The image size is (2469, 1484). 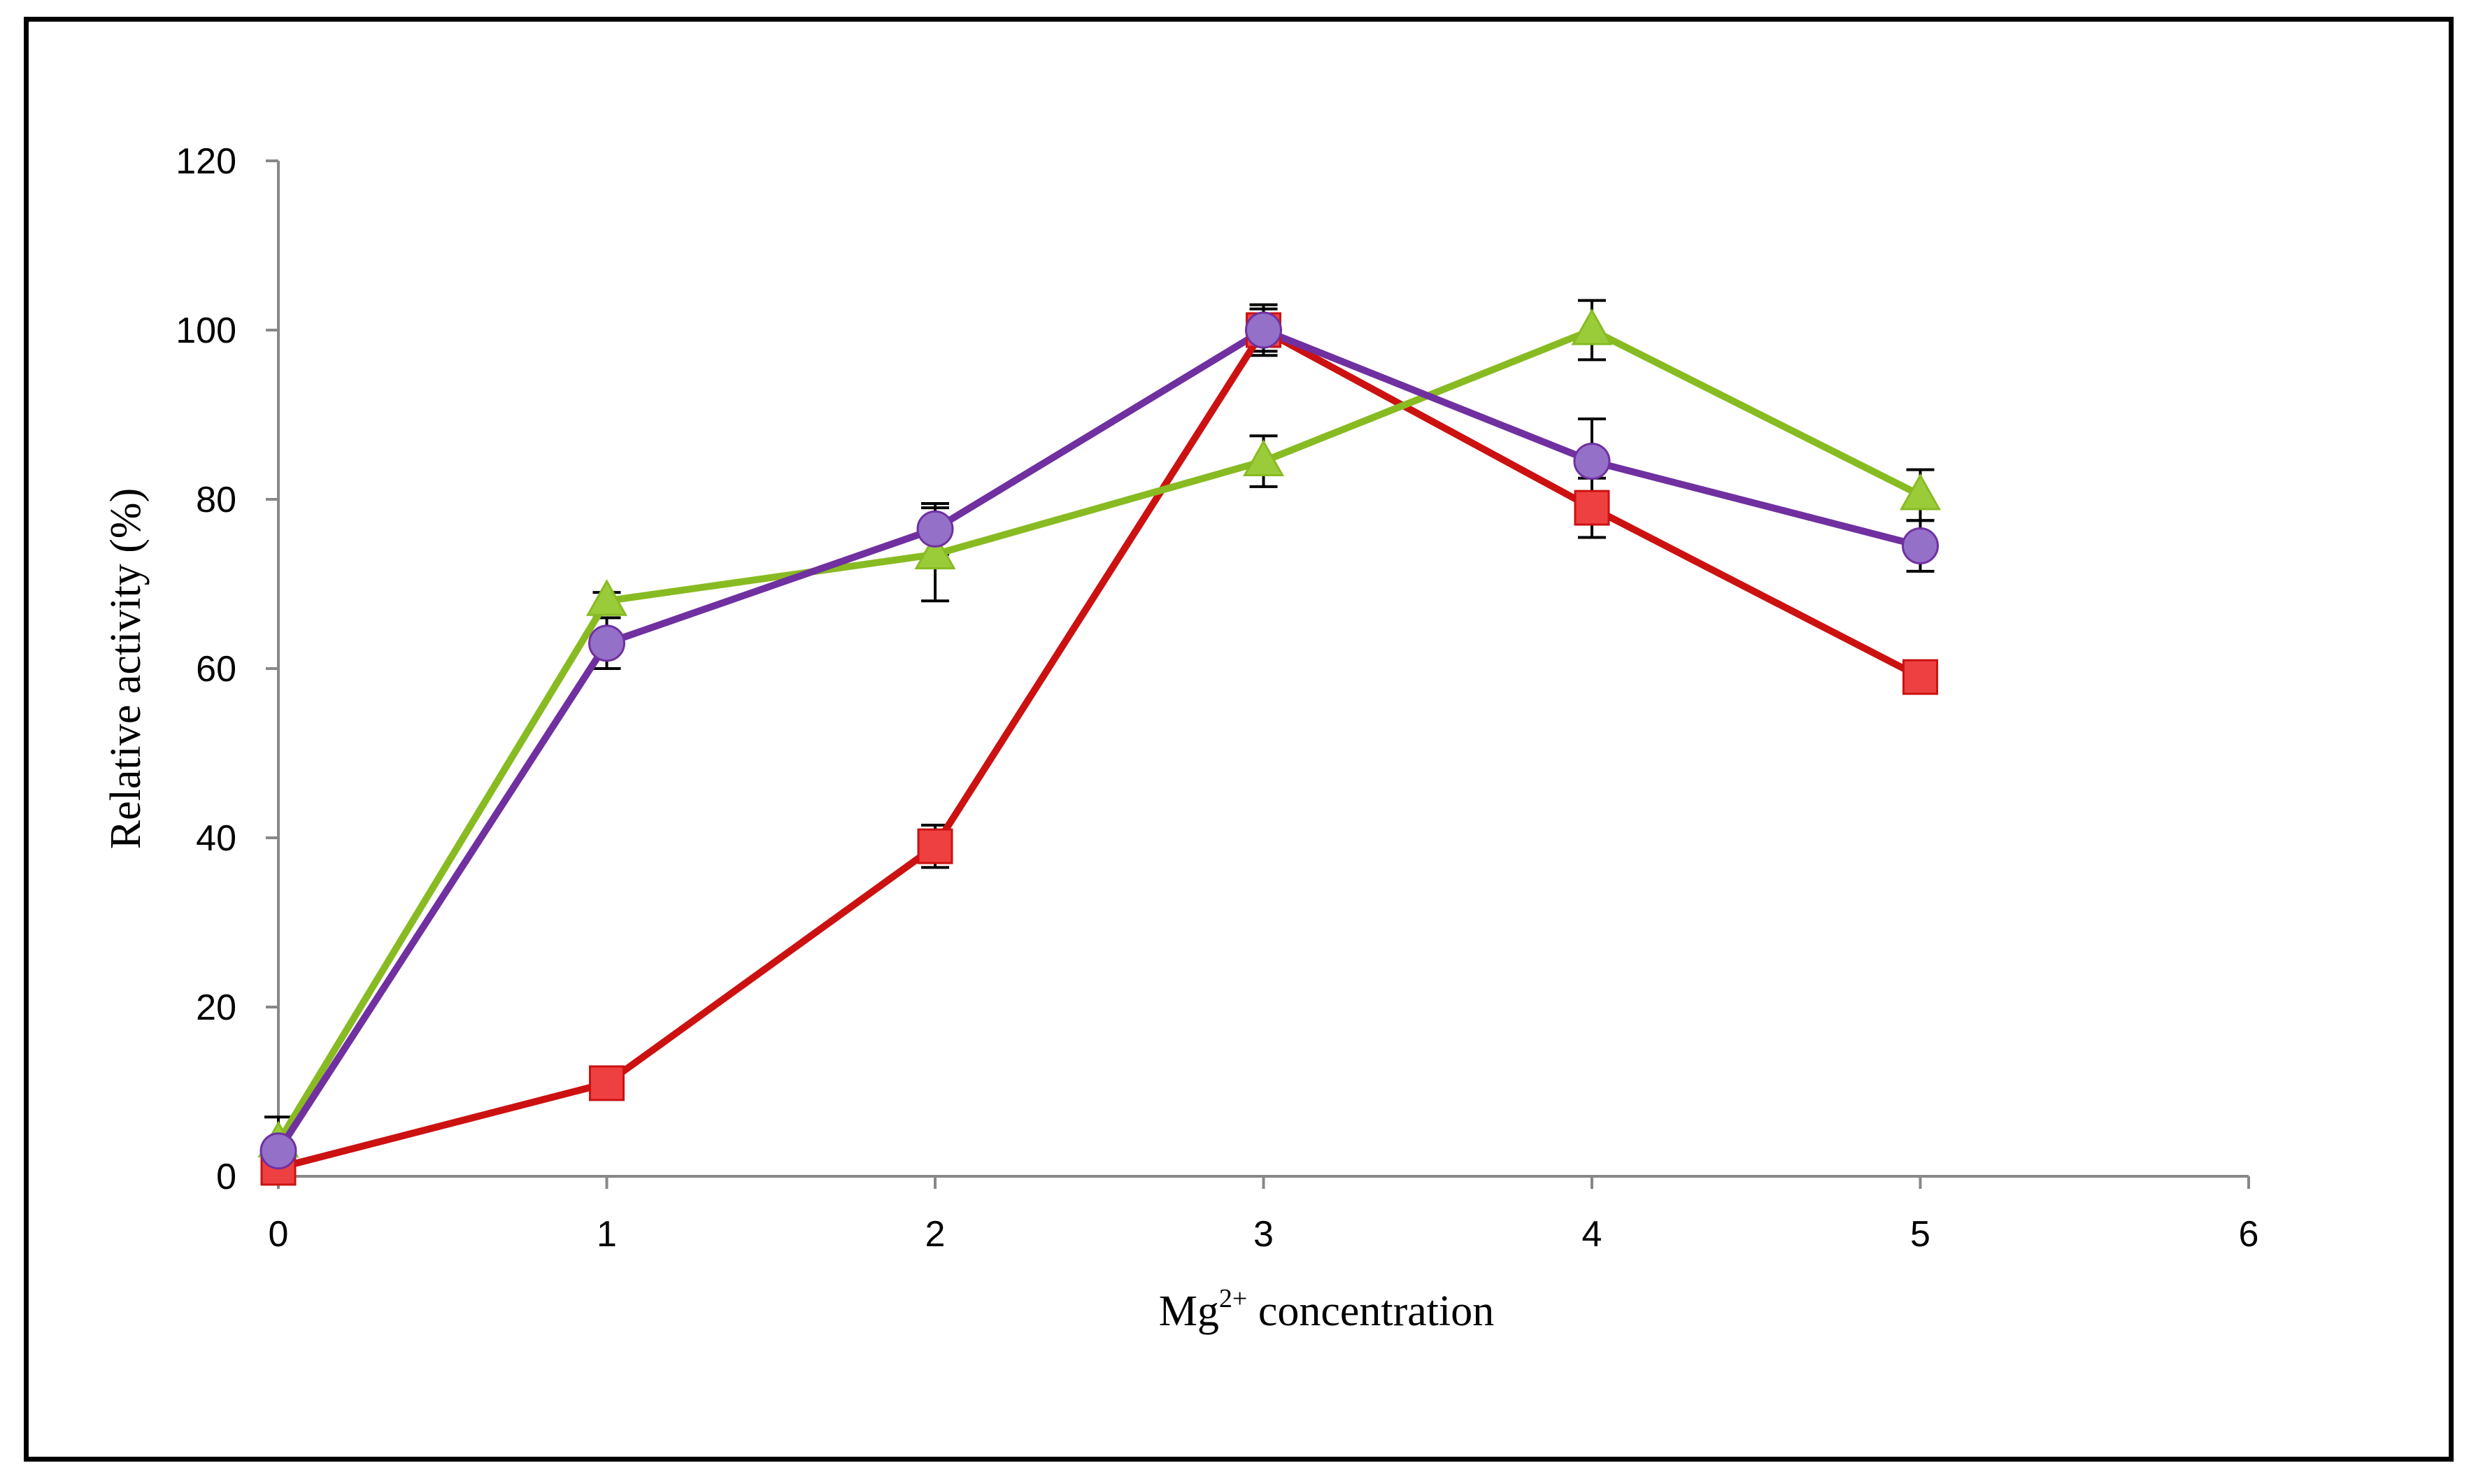 I want to click on x-tick-label: 3, so click(x=1263, y=1234).